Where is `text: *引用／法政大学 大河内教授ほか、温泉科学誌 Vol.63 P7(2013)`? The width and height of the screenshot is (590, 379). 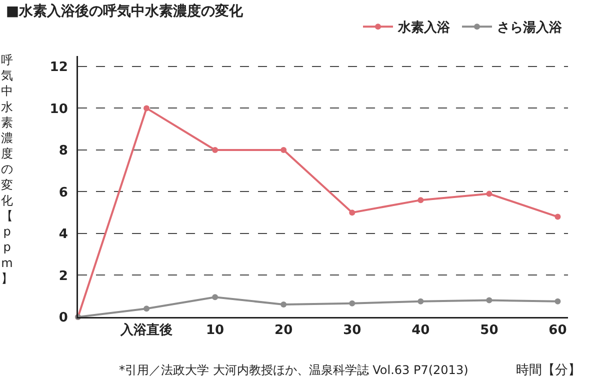
text: *引用／法政大学 大河内教授ほか、温泉科学誌 Vol.63 P7(2013) is located at coordinates (293, 370).